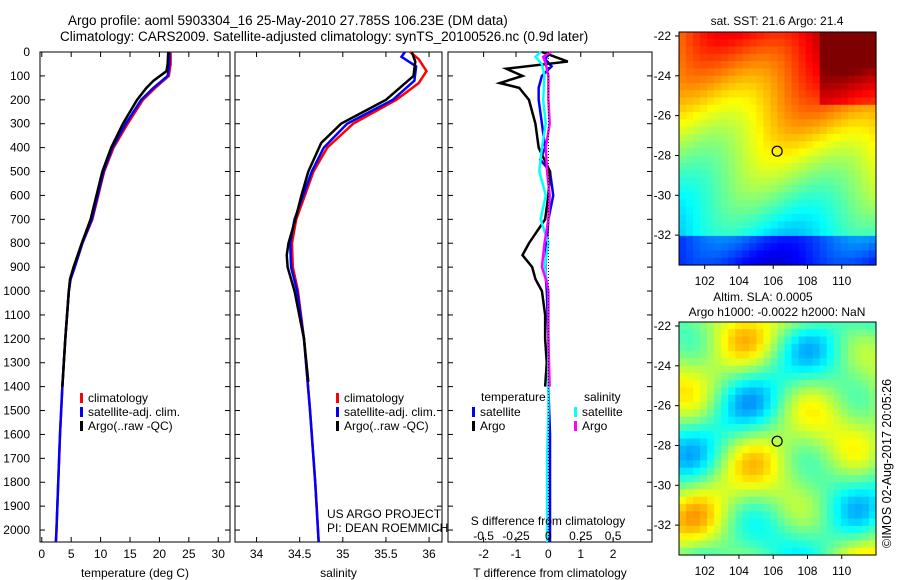 This screenshot has height=580, width=900. What do you see at coordinates (16, 458) in the screenshot?
I see `y-tick-label: 1700` at bounding box center [16, 458].